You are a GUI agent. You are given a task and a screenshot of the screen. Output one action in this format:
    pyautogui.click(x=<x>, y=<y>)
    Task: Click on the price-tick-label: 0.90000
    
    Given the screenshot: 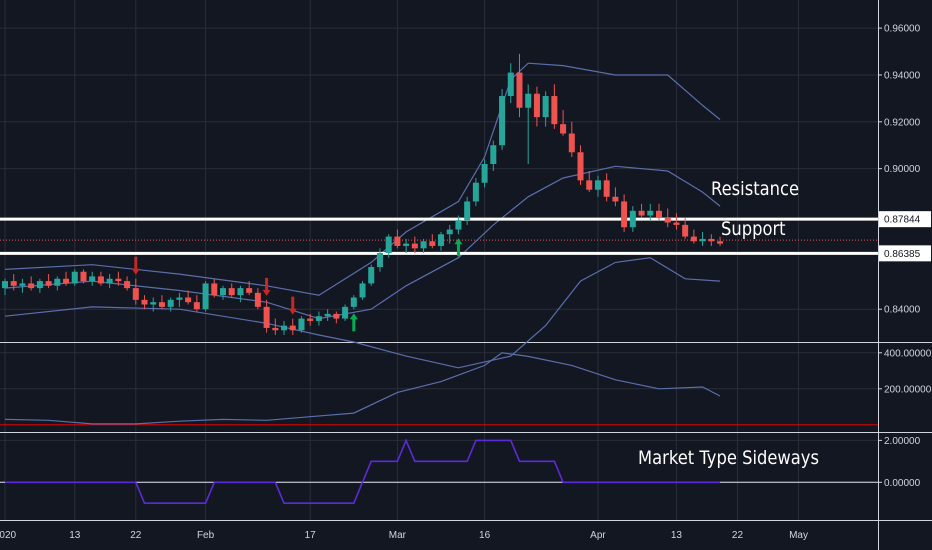 What is the action you would take?
    pyautogui.click(x=902, y=169)
    